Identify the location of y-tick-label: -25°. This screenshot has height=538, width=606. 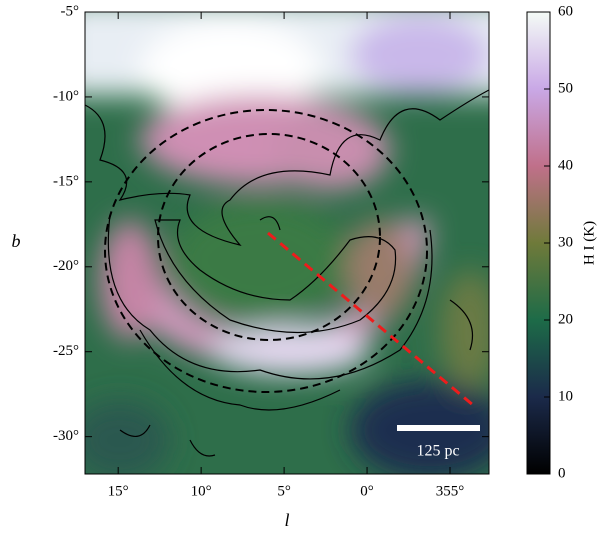
(66, 351).